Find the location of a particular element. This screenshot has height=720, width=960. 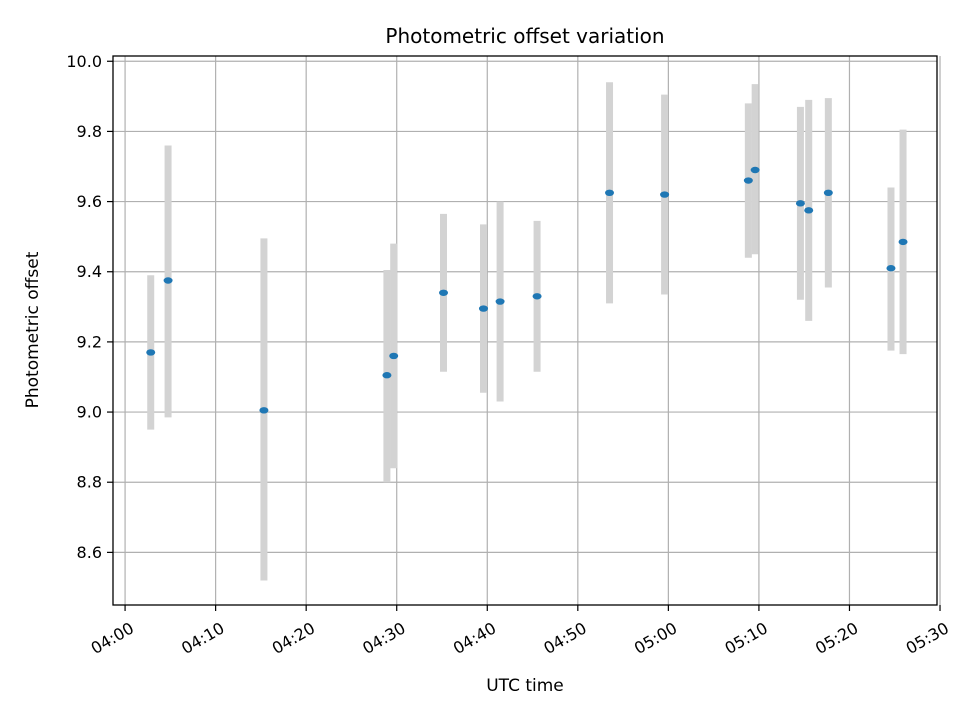

y-axis-label: Photometric offset is located at coordinates (33, 329).